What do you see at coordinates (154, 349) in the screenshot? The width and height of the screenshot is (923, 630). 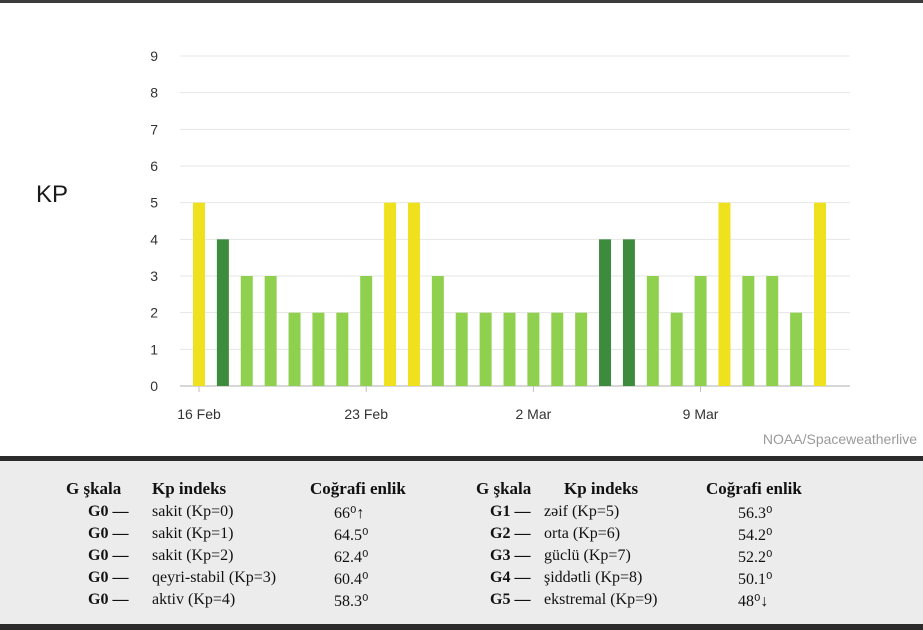 I see `y-tick-label: 1` at bounding box center [154, 349].